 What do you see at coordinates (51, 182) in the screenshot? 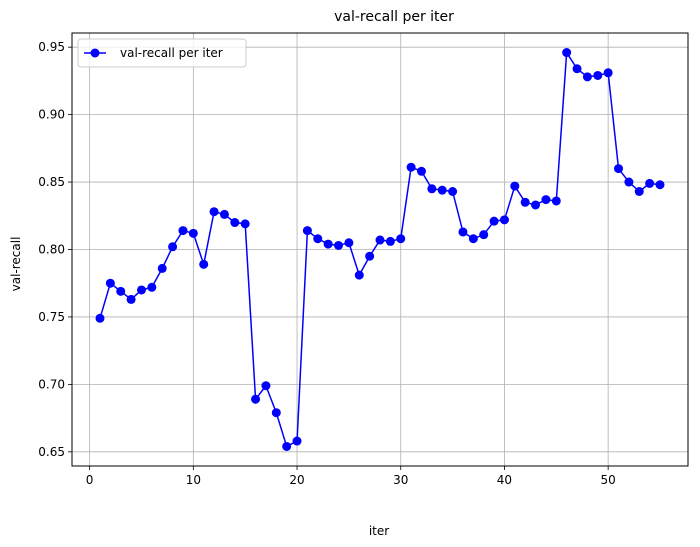
I see `y-tick-label: 0.85` at bounding box center [51, 182].